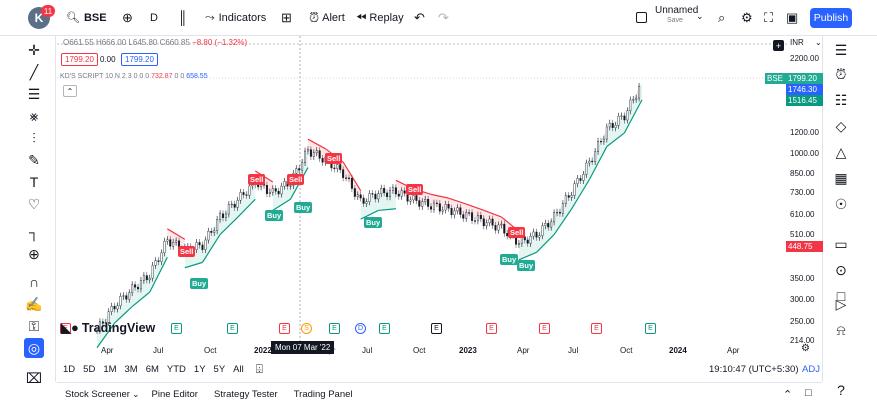 Image resolution: width=877 pixels, height=418 pixels. I want to click on quick-search-icon: ⌕, so click(722, 17).